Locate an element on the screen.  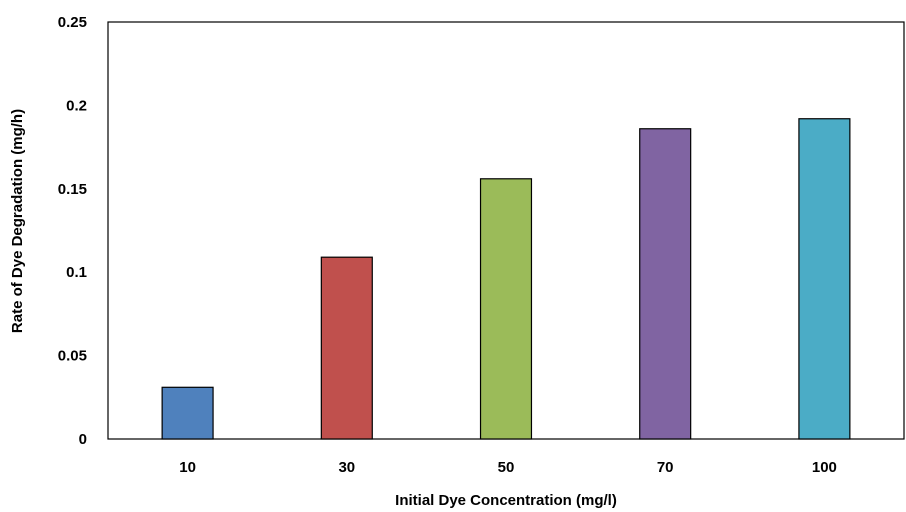
x-tick-label: 100 is located at coordinates (824, 467).